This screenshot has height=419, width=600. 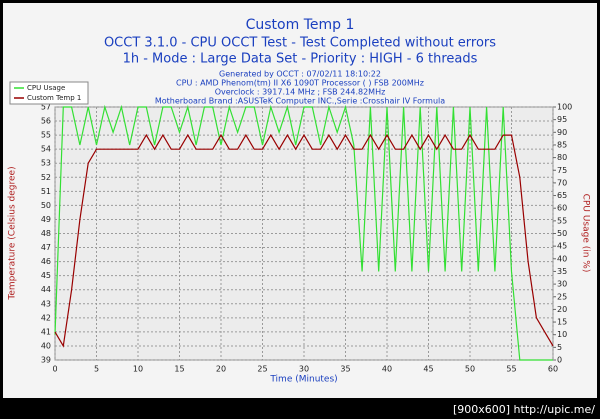 I want to click on y2-tick-label: 100, so click(x=564, y=107).